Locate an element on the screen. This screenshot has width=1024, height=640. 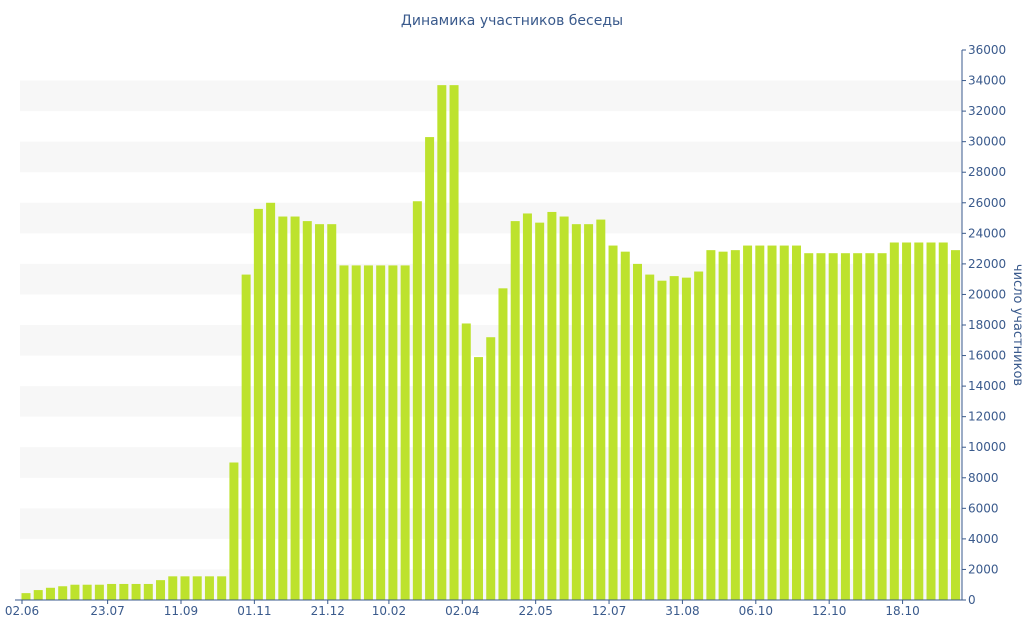
x-tick-label: 01.11 is located at coordinates (254, 611).